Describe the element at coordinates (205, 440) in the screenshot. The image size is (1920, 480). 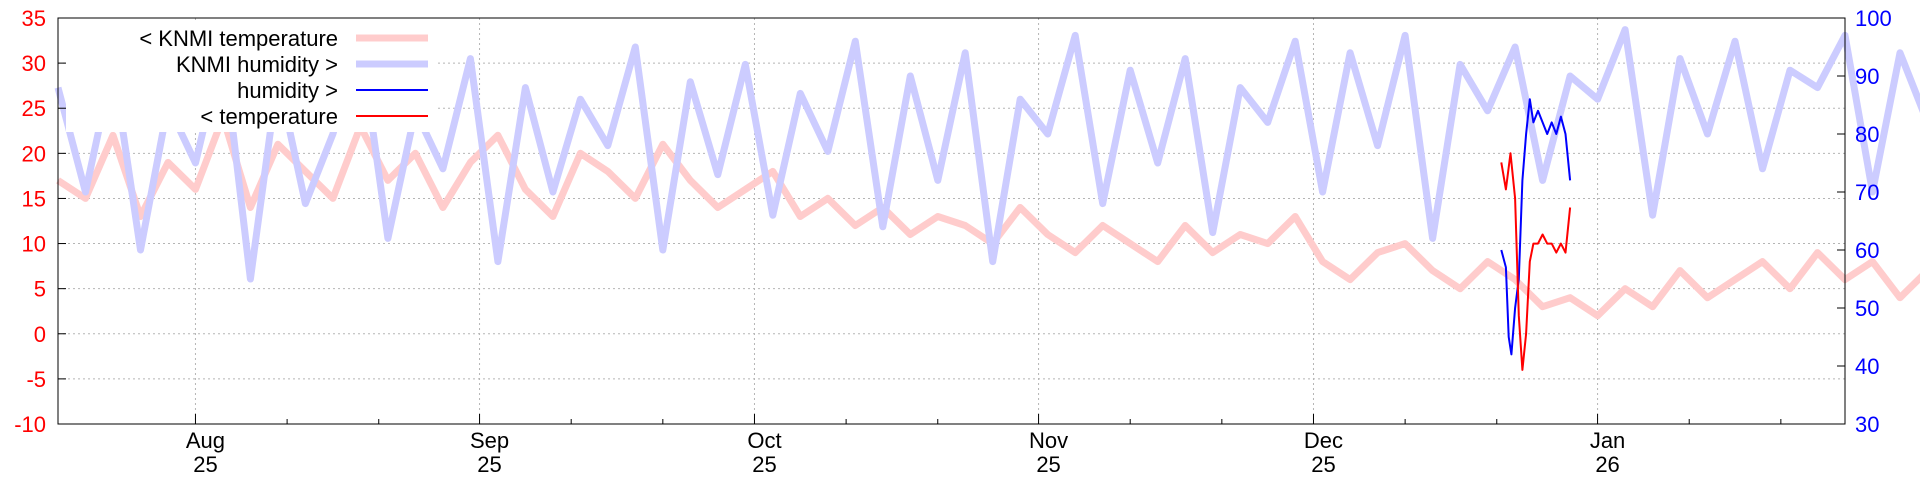
I see `x-tick-month: Aug` at that location.